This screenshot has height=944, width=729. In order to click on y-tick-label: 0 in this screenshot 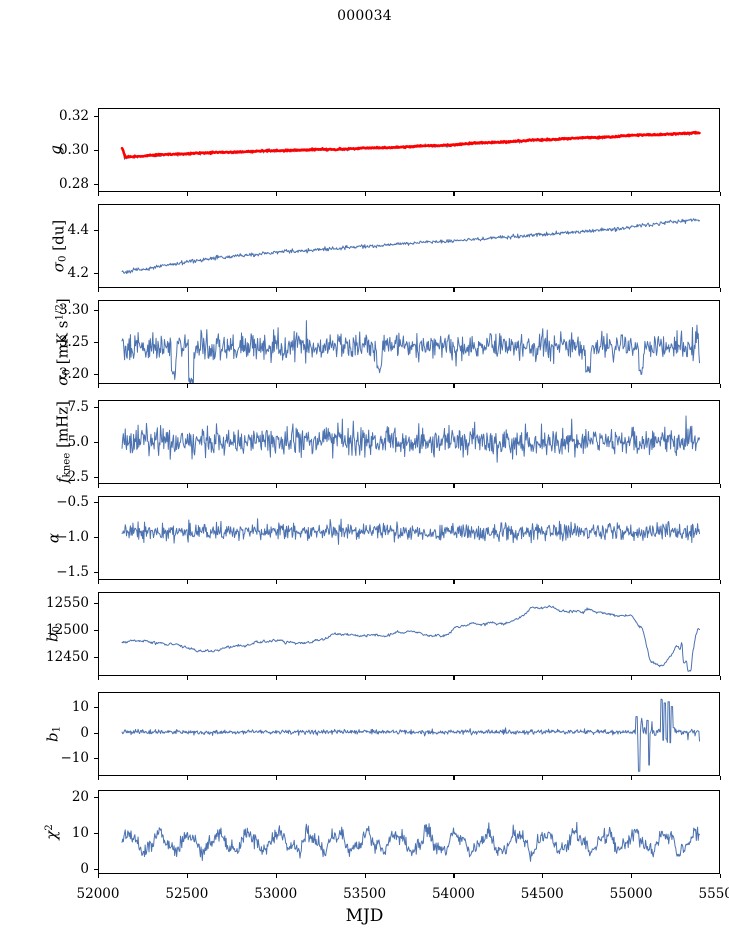, I will do `click(84, 868)`.